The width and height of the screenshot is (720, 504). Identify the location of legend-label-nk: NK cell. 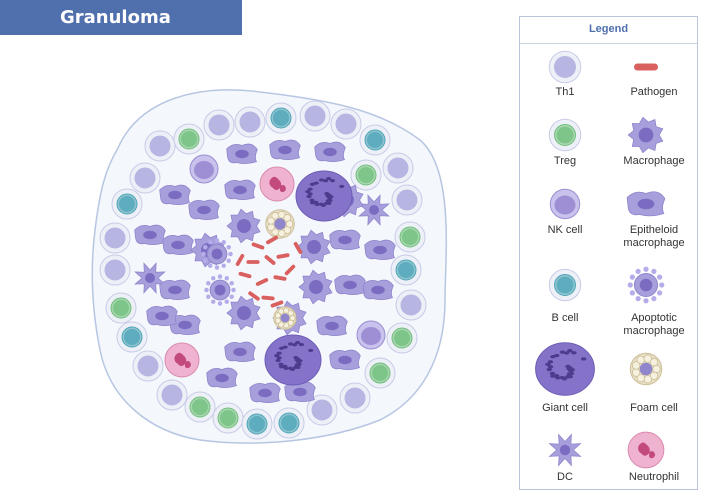
(565, 230).